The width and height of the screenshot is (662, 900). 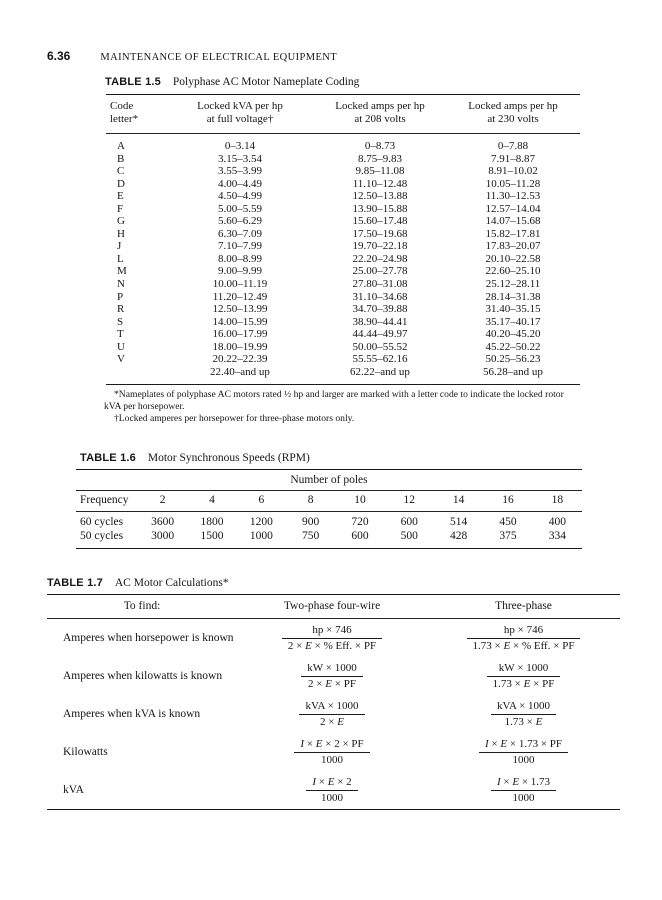 What do you see at coordinates (121, 183) in the screenshot?
I see `table-cell: D` at bounding box center [121, 183].